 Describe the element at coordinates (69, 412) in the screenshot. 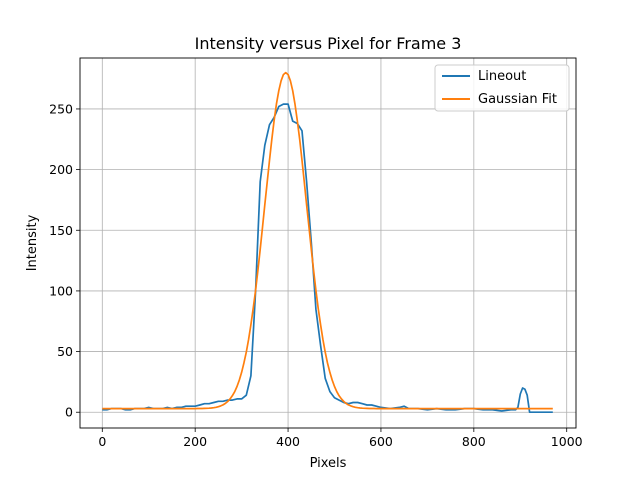

I see `y-tick-label: 0` at that location.